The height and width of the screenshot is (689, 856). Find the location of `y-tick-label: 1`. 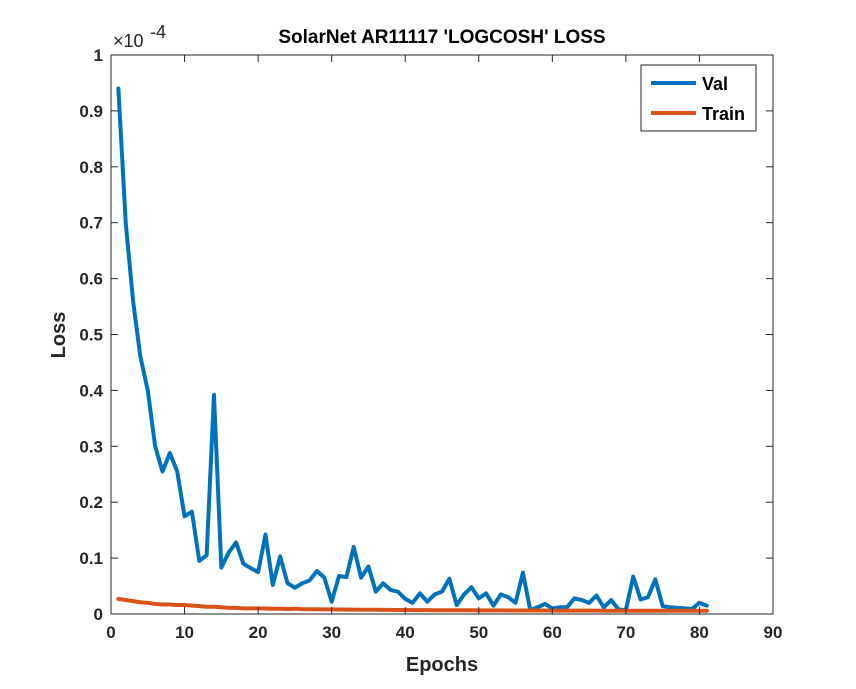

y-tick-label: 1 is located at coordinates (98, 55).